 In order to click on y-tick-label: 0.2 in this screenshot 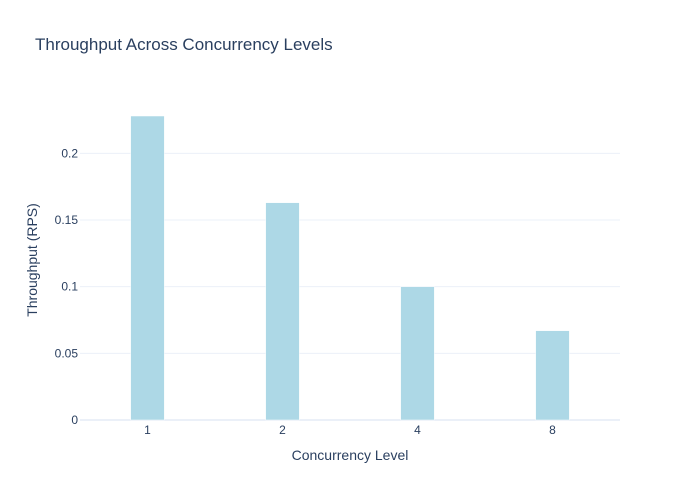, I will do `click(69, 153)`.